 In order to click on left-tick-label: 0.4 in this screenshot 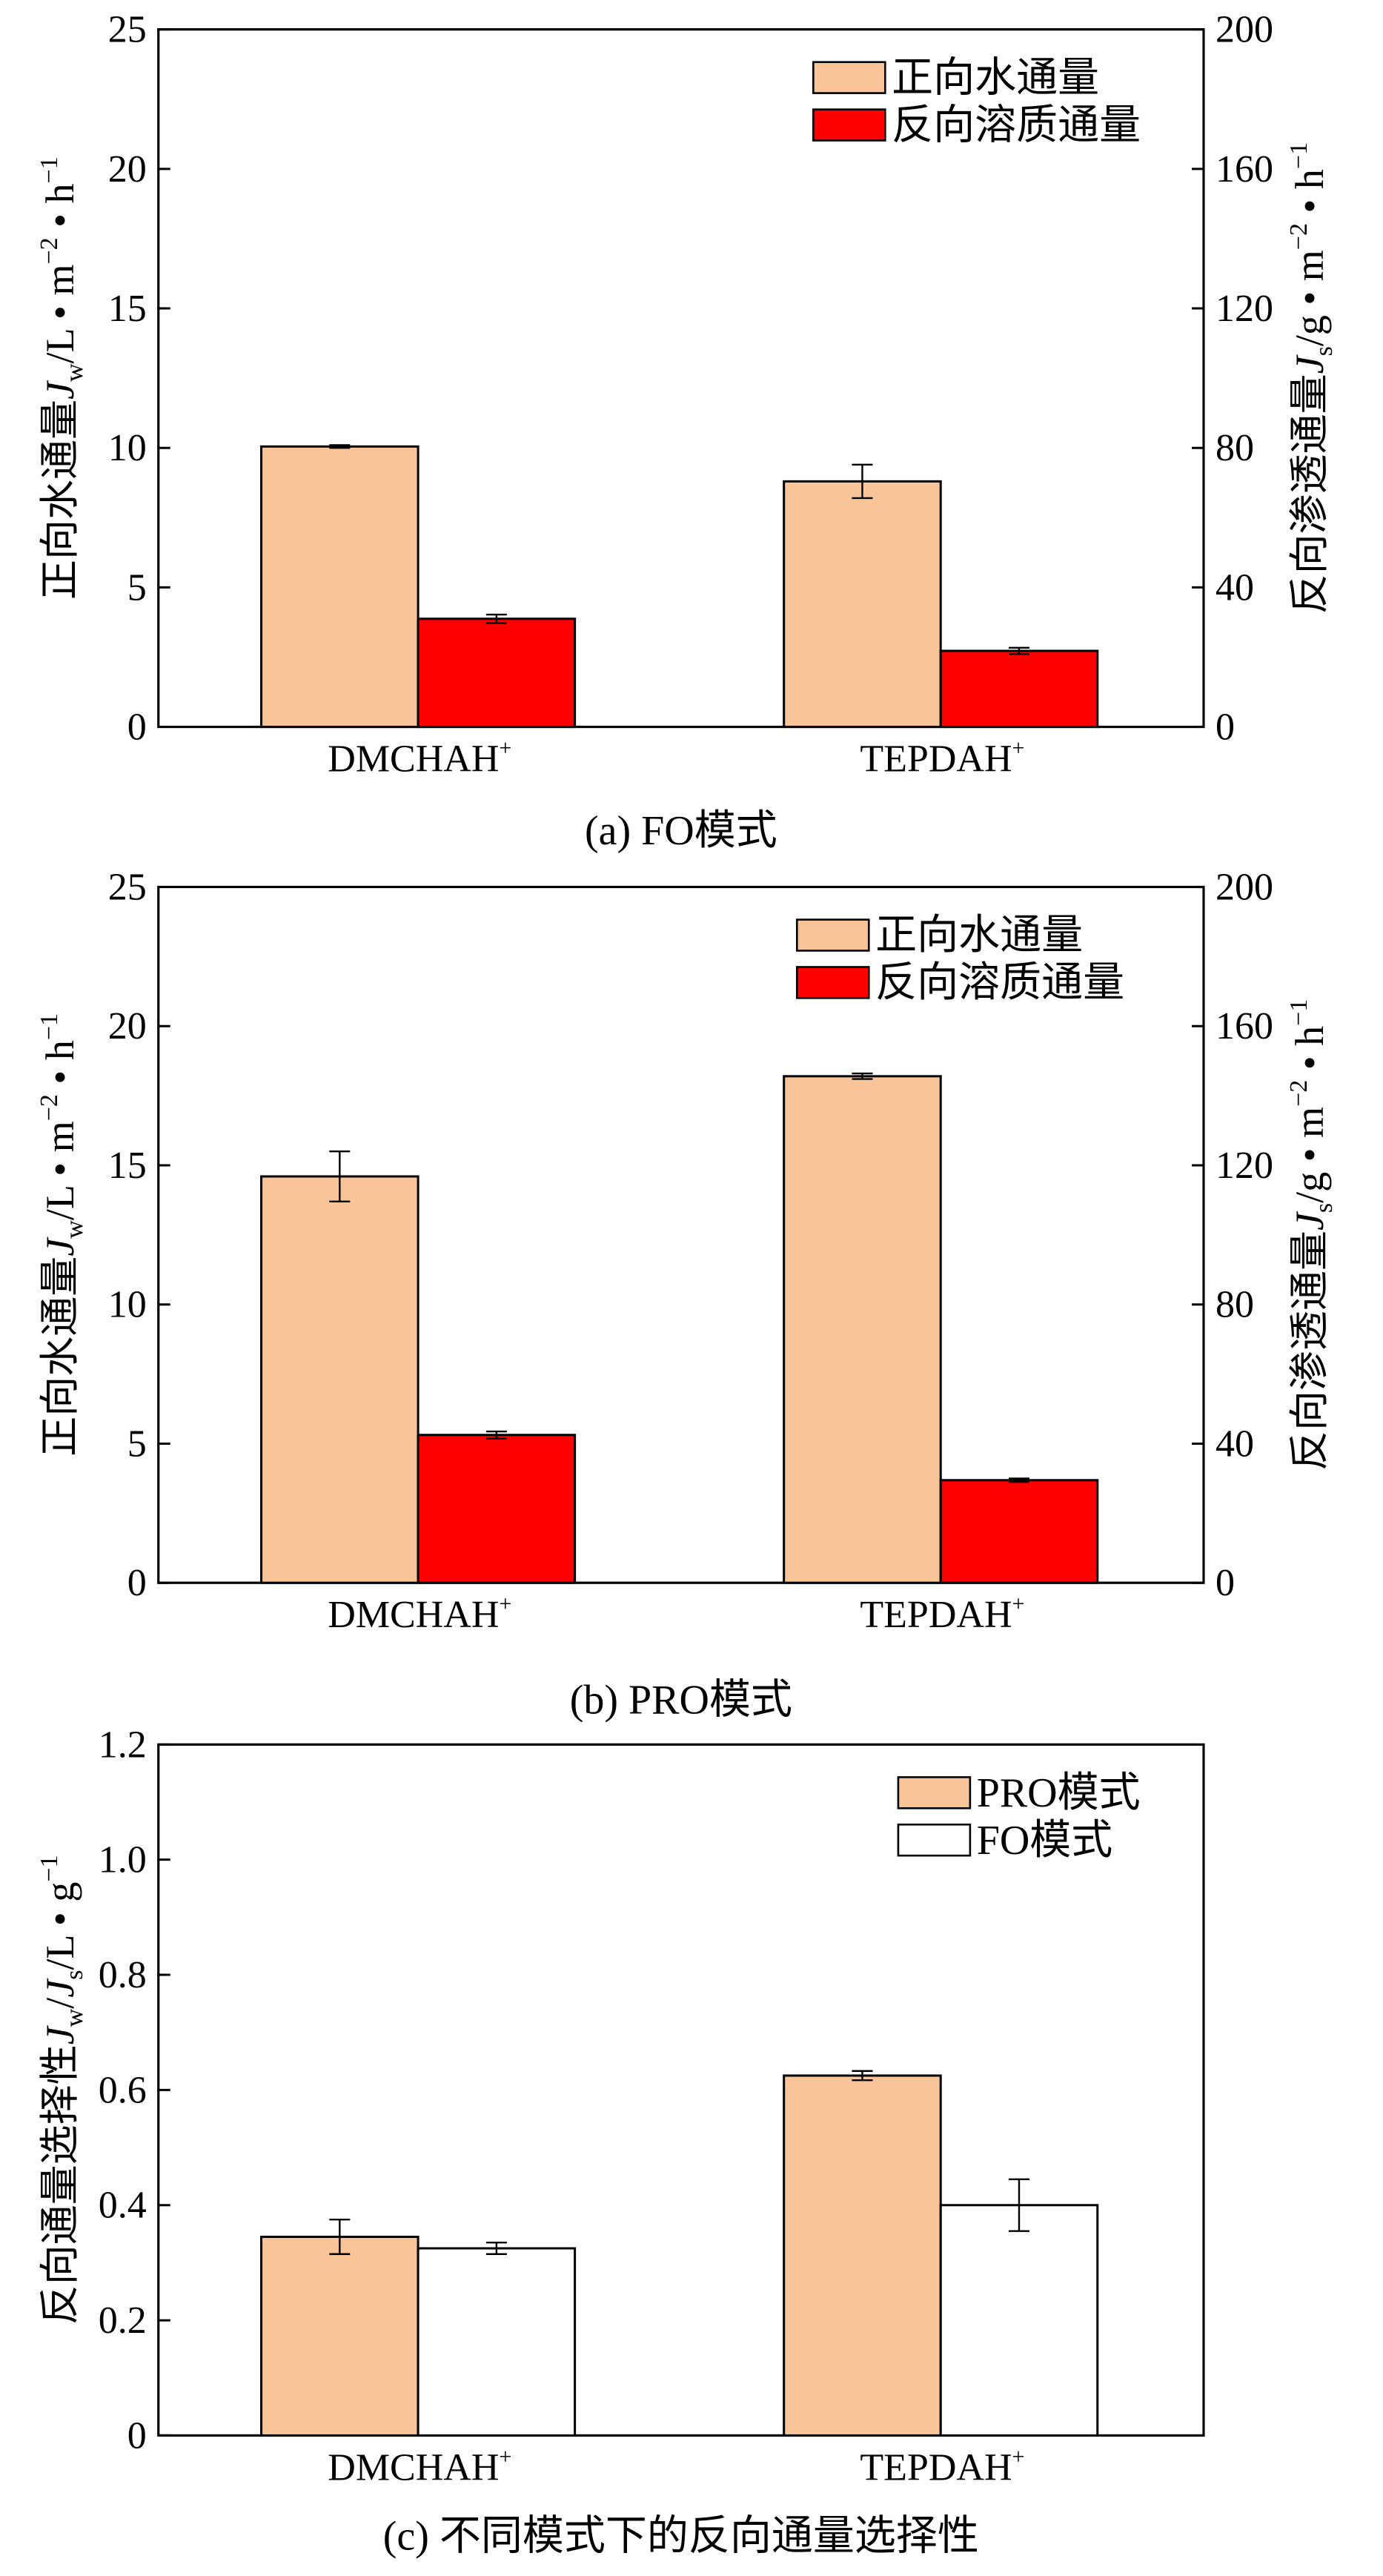, I will do `click(123, 2206)`.